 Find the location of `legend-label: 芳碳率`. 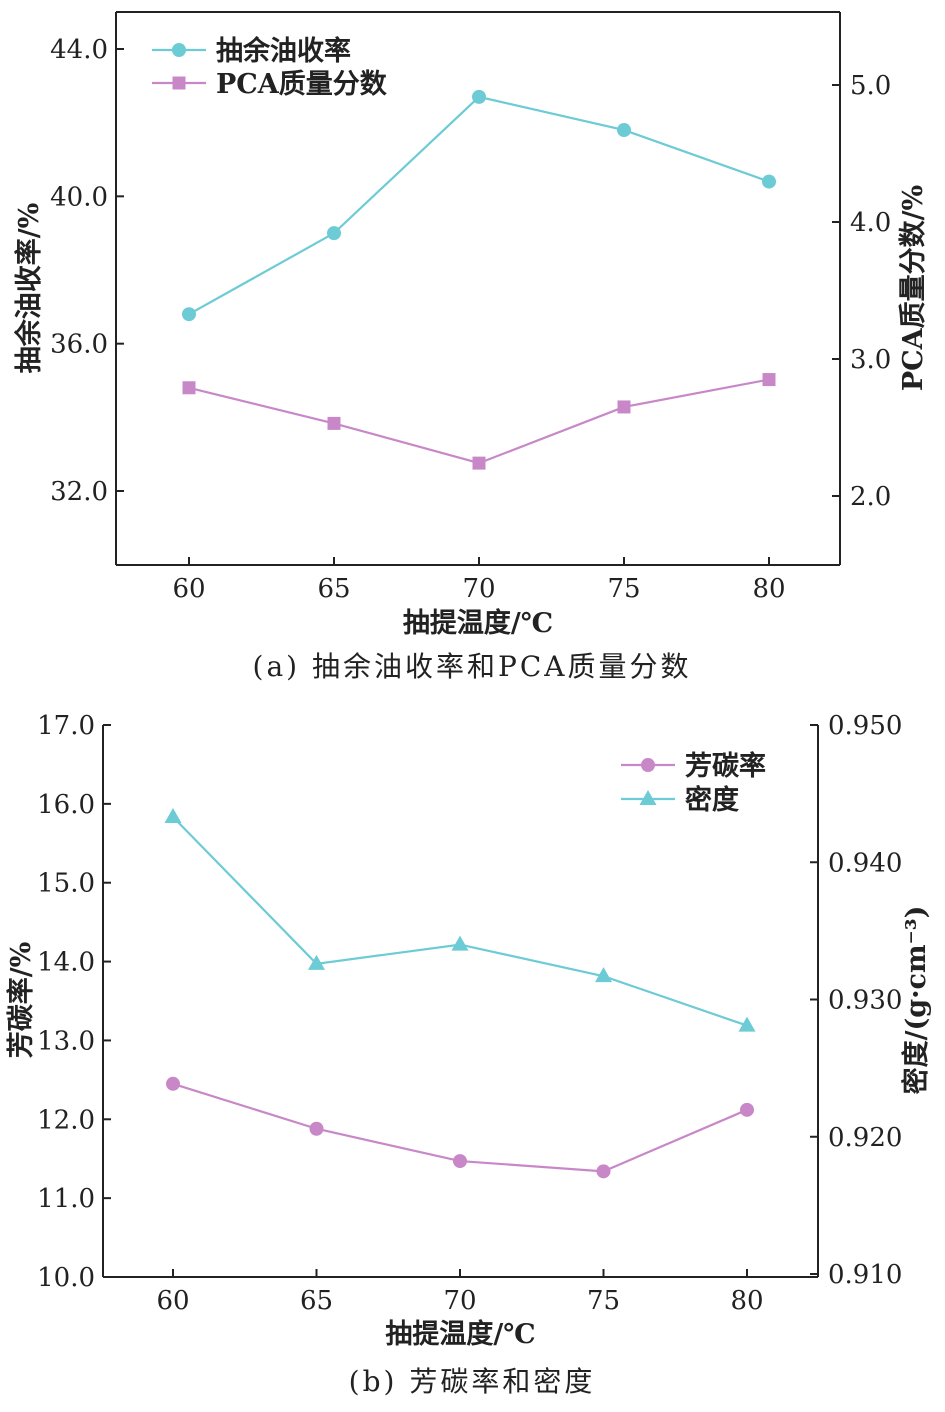

legend-label: 芳碳率 is located at coordinates (725, 766).